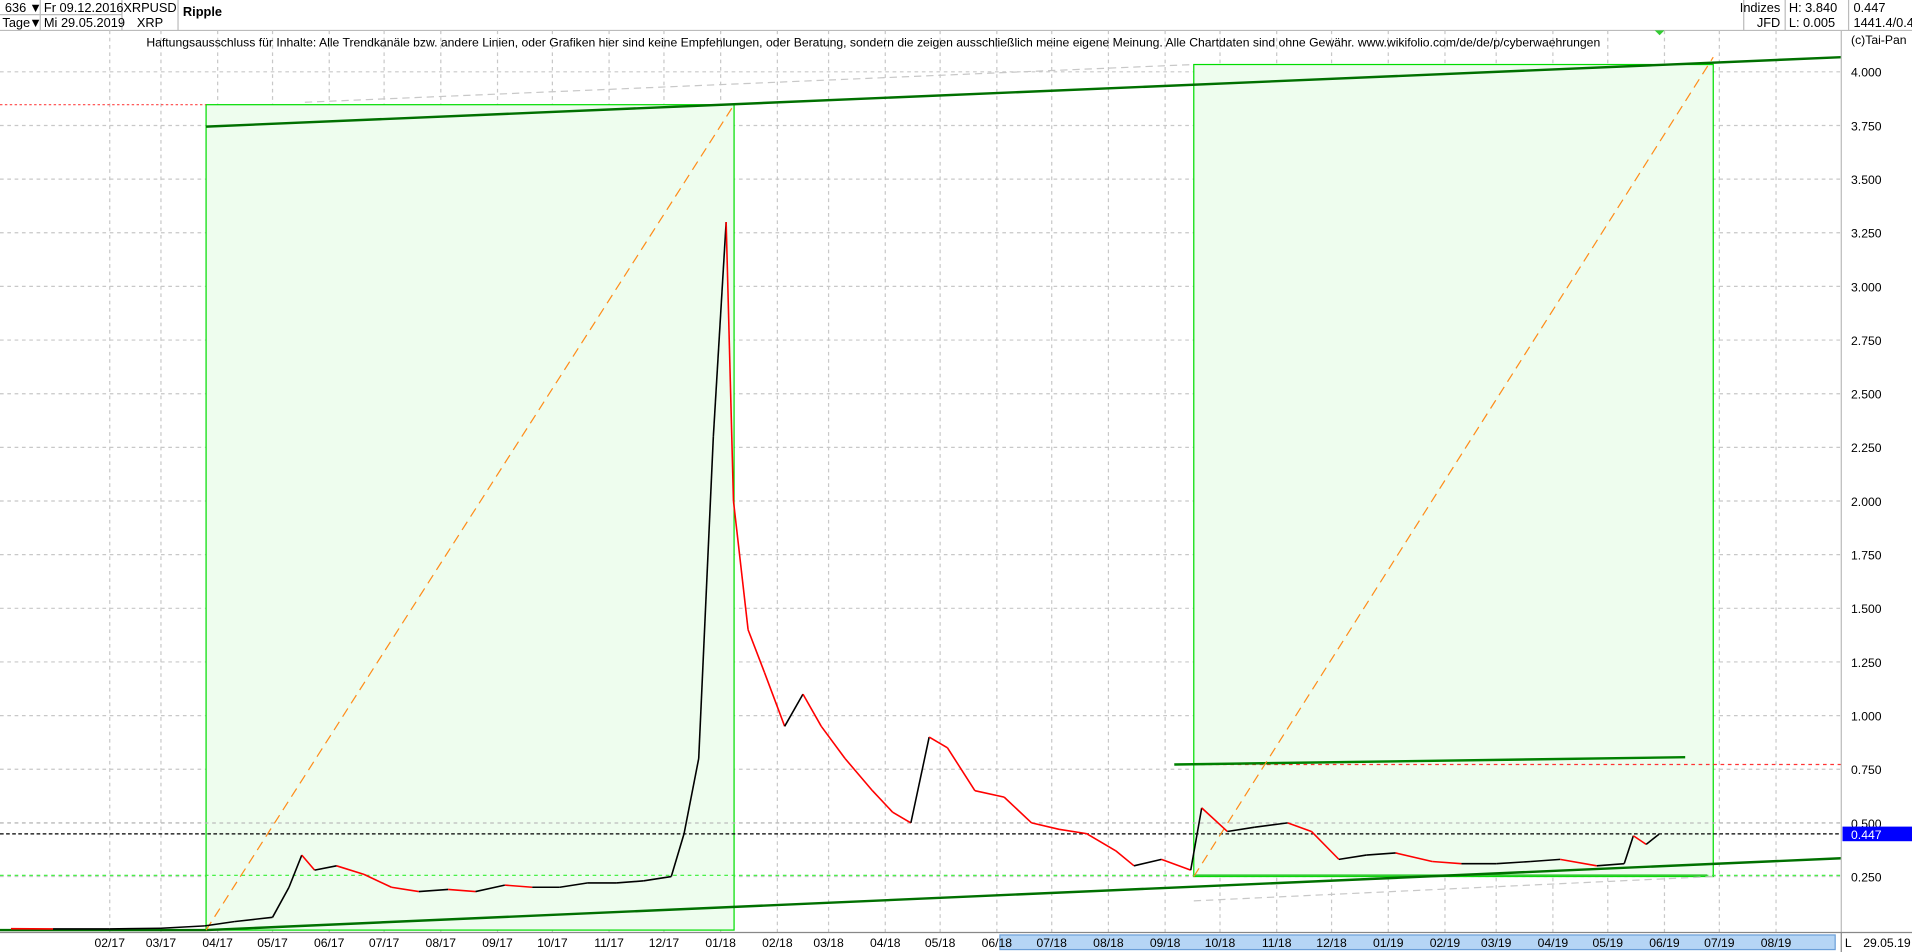 The image size is (1912, 952). I want to click on y-tick-label: 4.000, so click(1866, 73).